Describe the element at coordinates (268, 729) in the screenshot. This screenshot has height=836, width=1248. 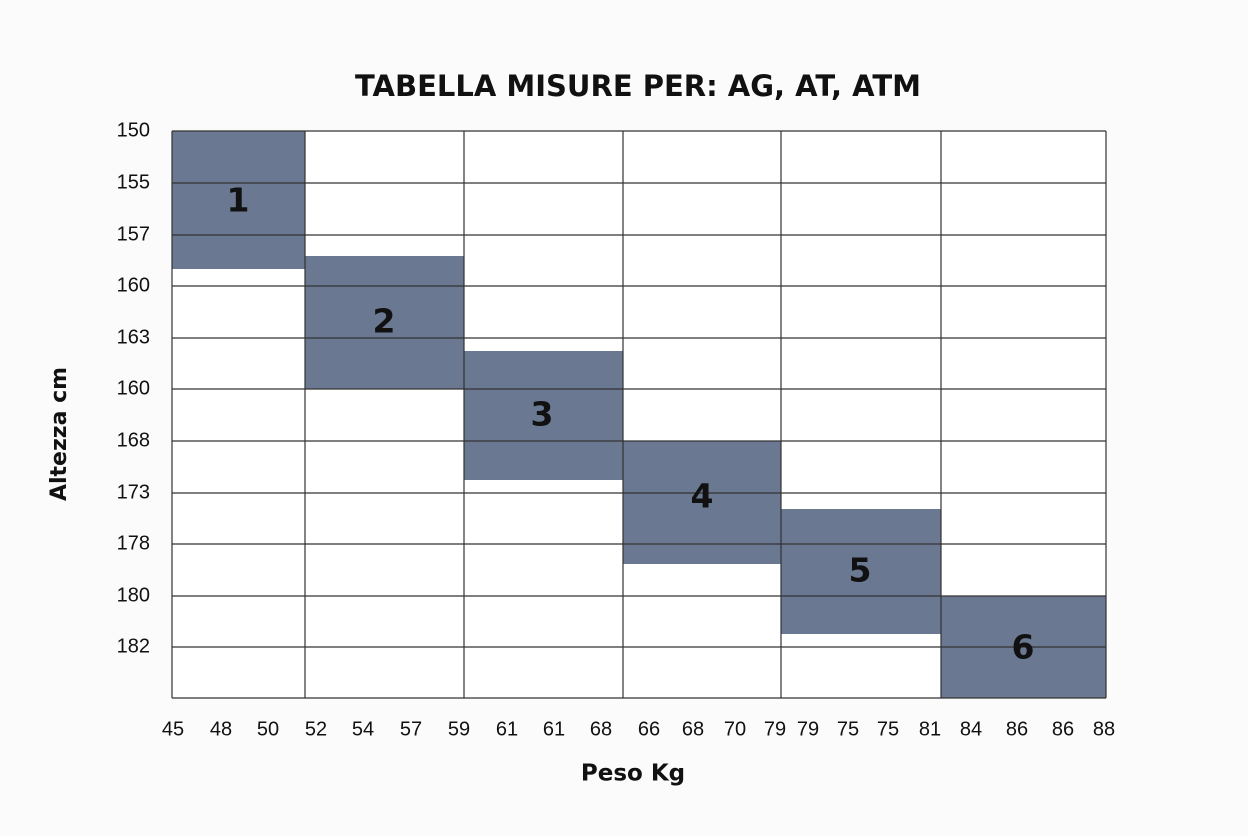
I see `x-tick-label: 50` at that location.